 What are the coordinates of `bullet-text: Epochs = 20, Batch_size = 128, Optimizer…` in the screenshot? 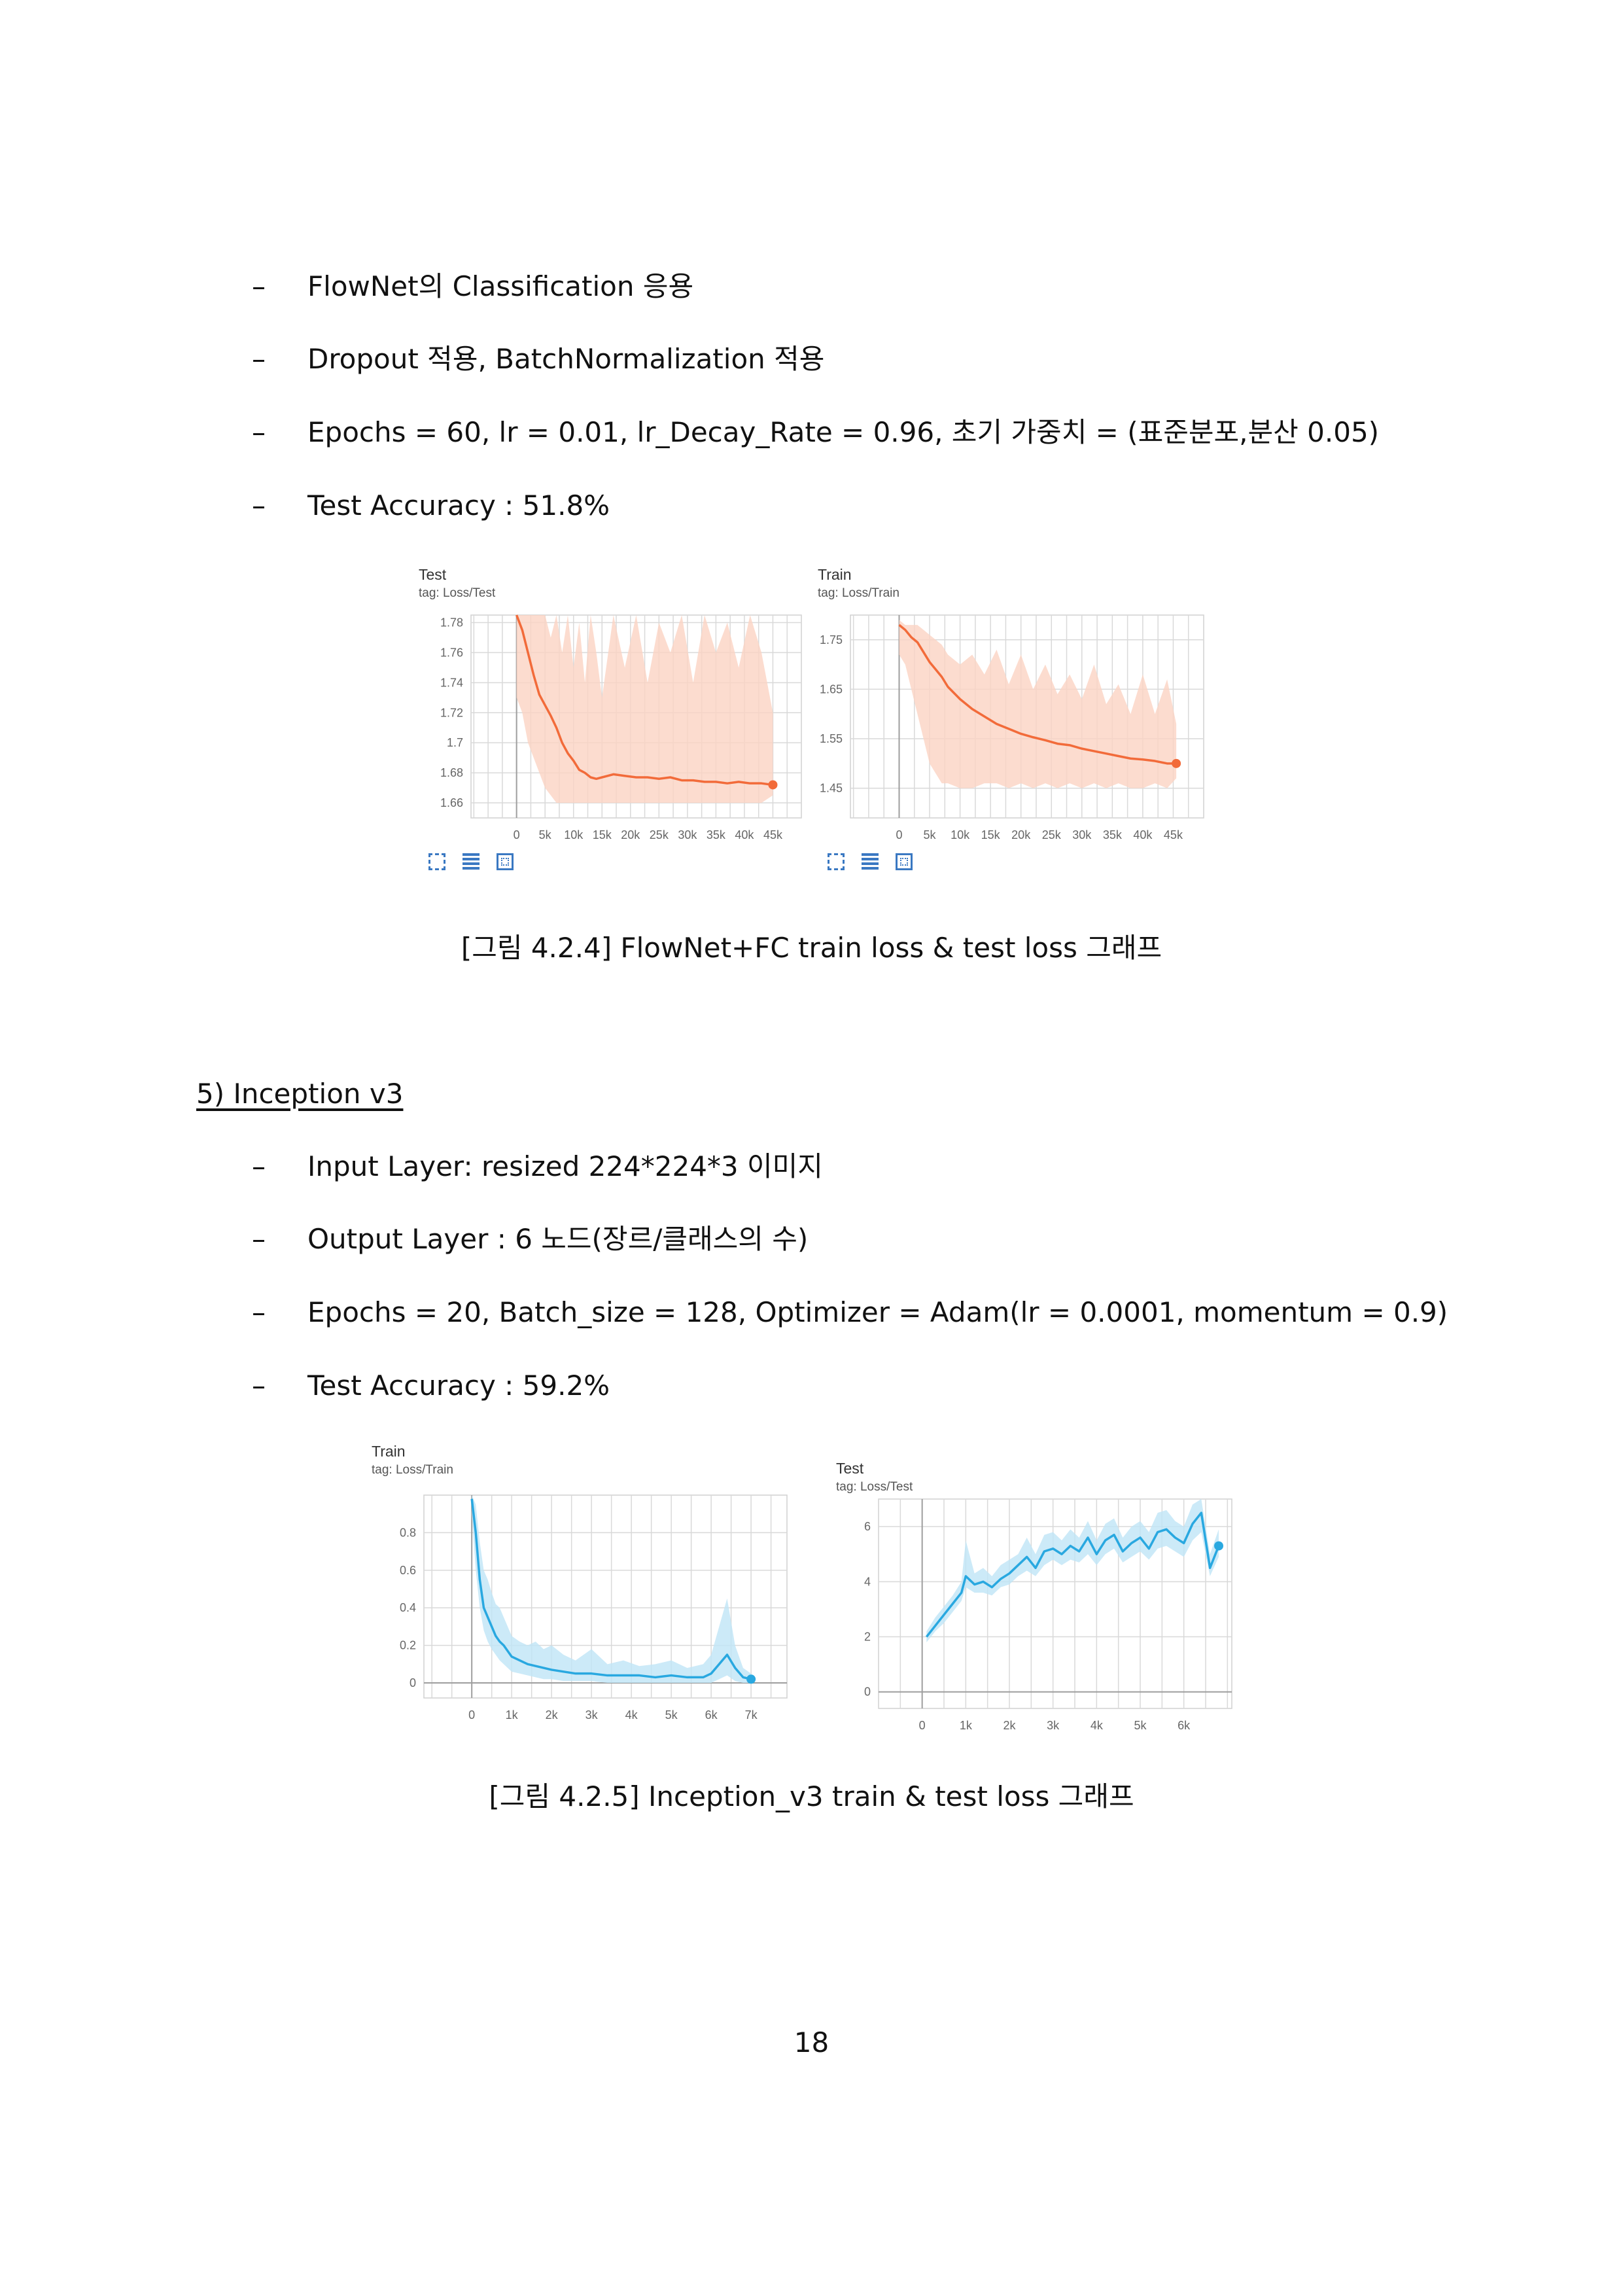 It's located at (878, 1312).